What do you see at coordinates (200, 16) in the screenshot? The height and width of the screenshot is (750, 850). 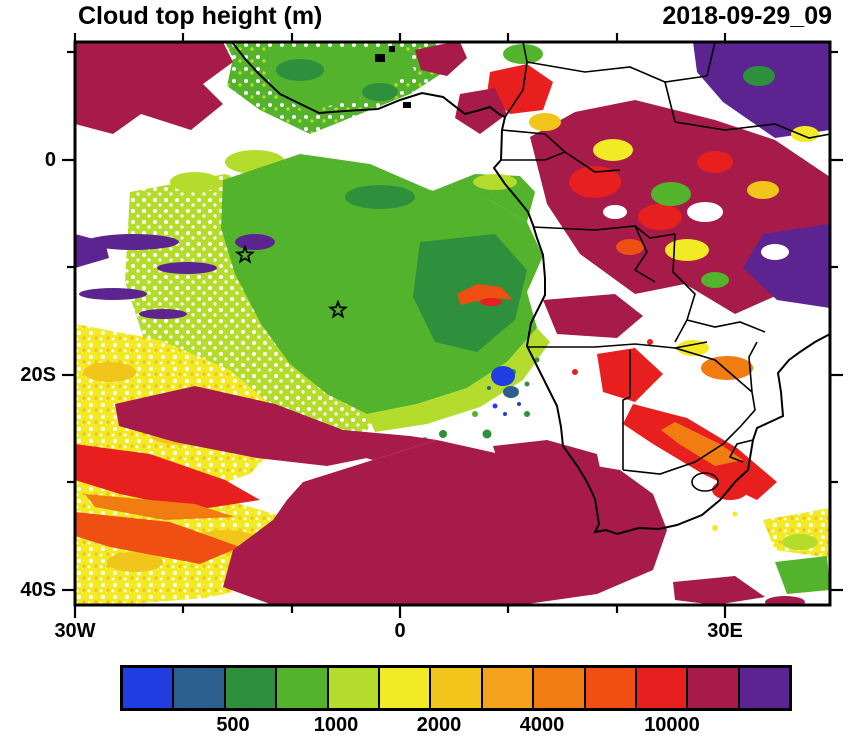 I see `page-title: Cloud top height (m)` at bounding box center [200, 16].